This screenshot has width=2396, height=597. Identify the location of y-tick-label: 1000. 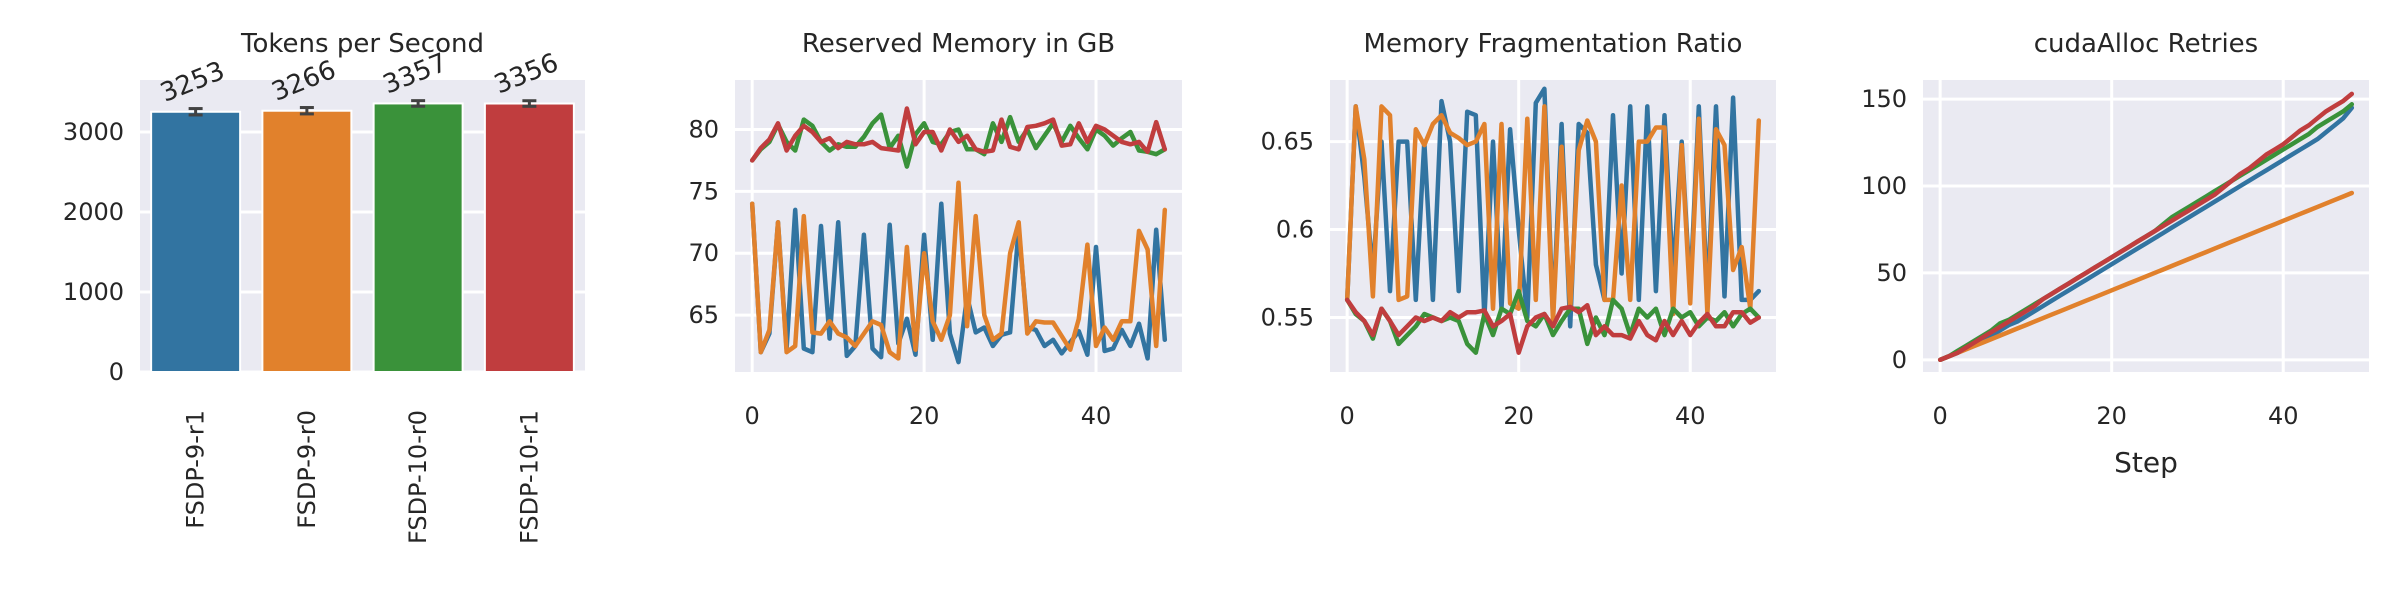
(93, 292).